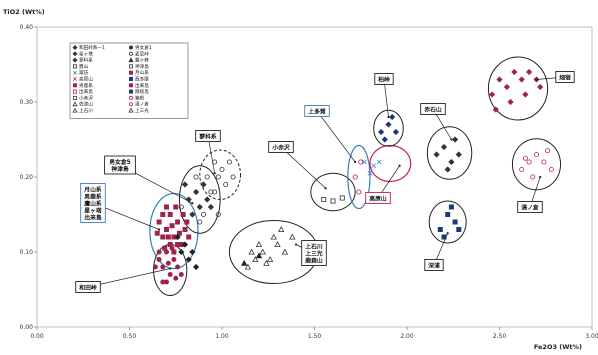  Describe the element at coordinates (86, 104) in the screenshot. I see `legend-label: 佐渡山` at that location.